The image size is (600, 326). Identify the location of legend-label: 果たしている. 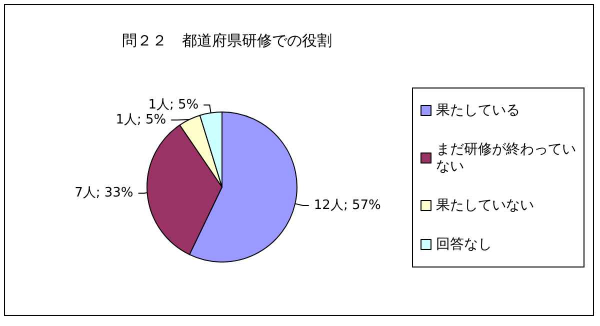
(478, 110).